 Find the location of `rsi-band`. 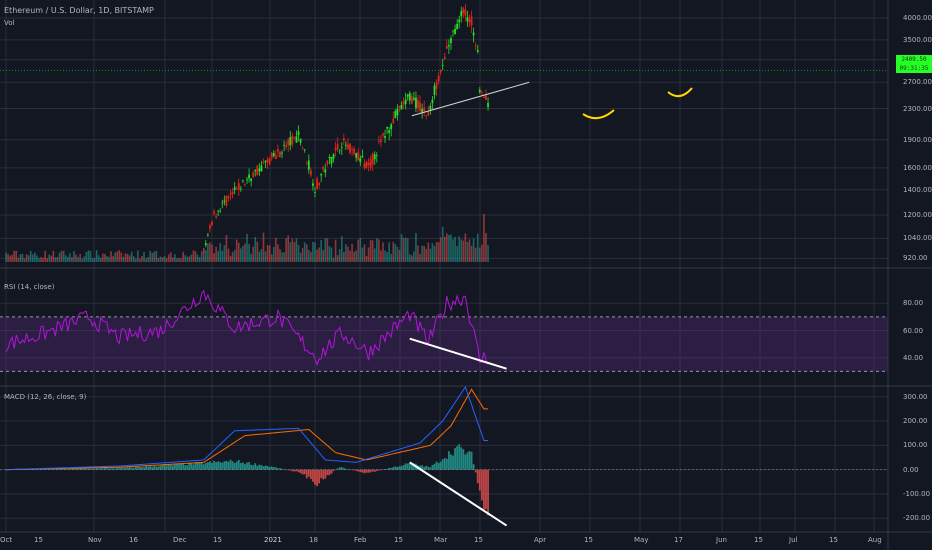

rsi-band is located at coordinates (444, 344).